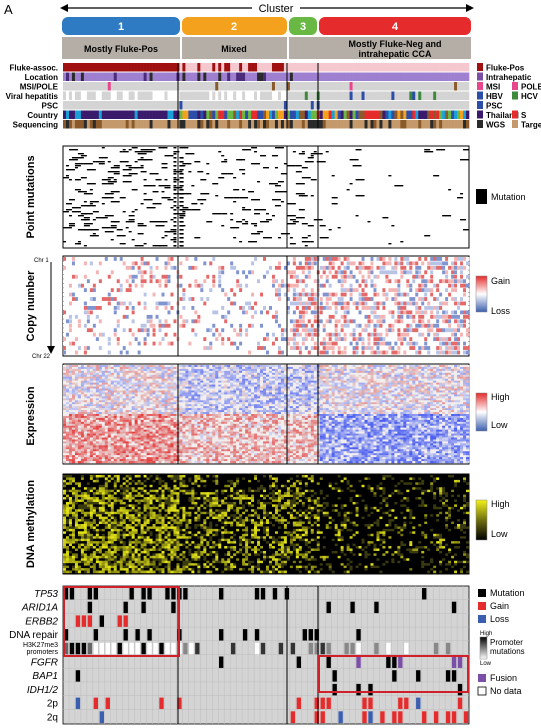 The width and height of the screenshot is (541, 728). What do you see at coordinates (509, 77) in the screenshot?
I see `svg-text: Intrahepatic` at bounding box center [509, 77].